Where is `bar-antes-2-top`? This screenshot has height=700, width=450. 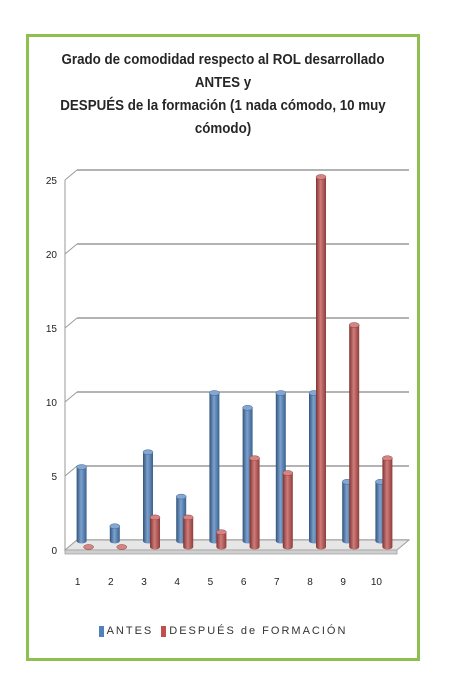
bar-antes-2-top is located at coordinates (115, 526).